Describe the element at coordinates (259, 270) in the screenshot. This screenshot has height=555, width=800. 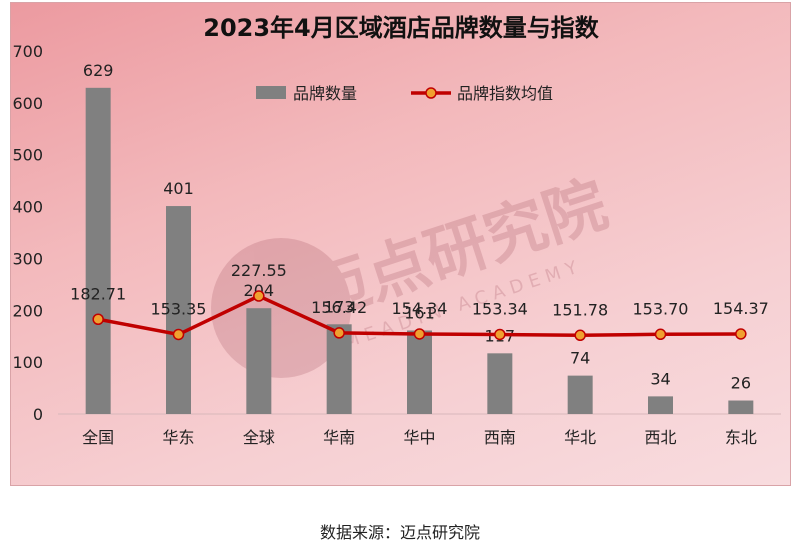
I see `line-value-label: 227.55` at that location.